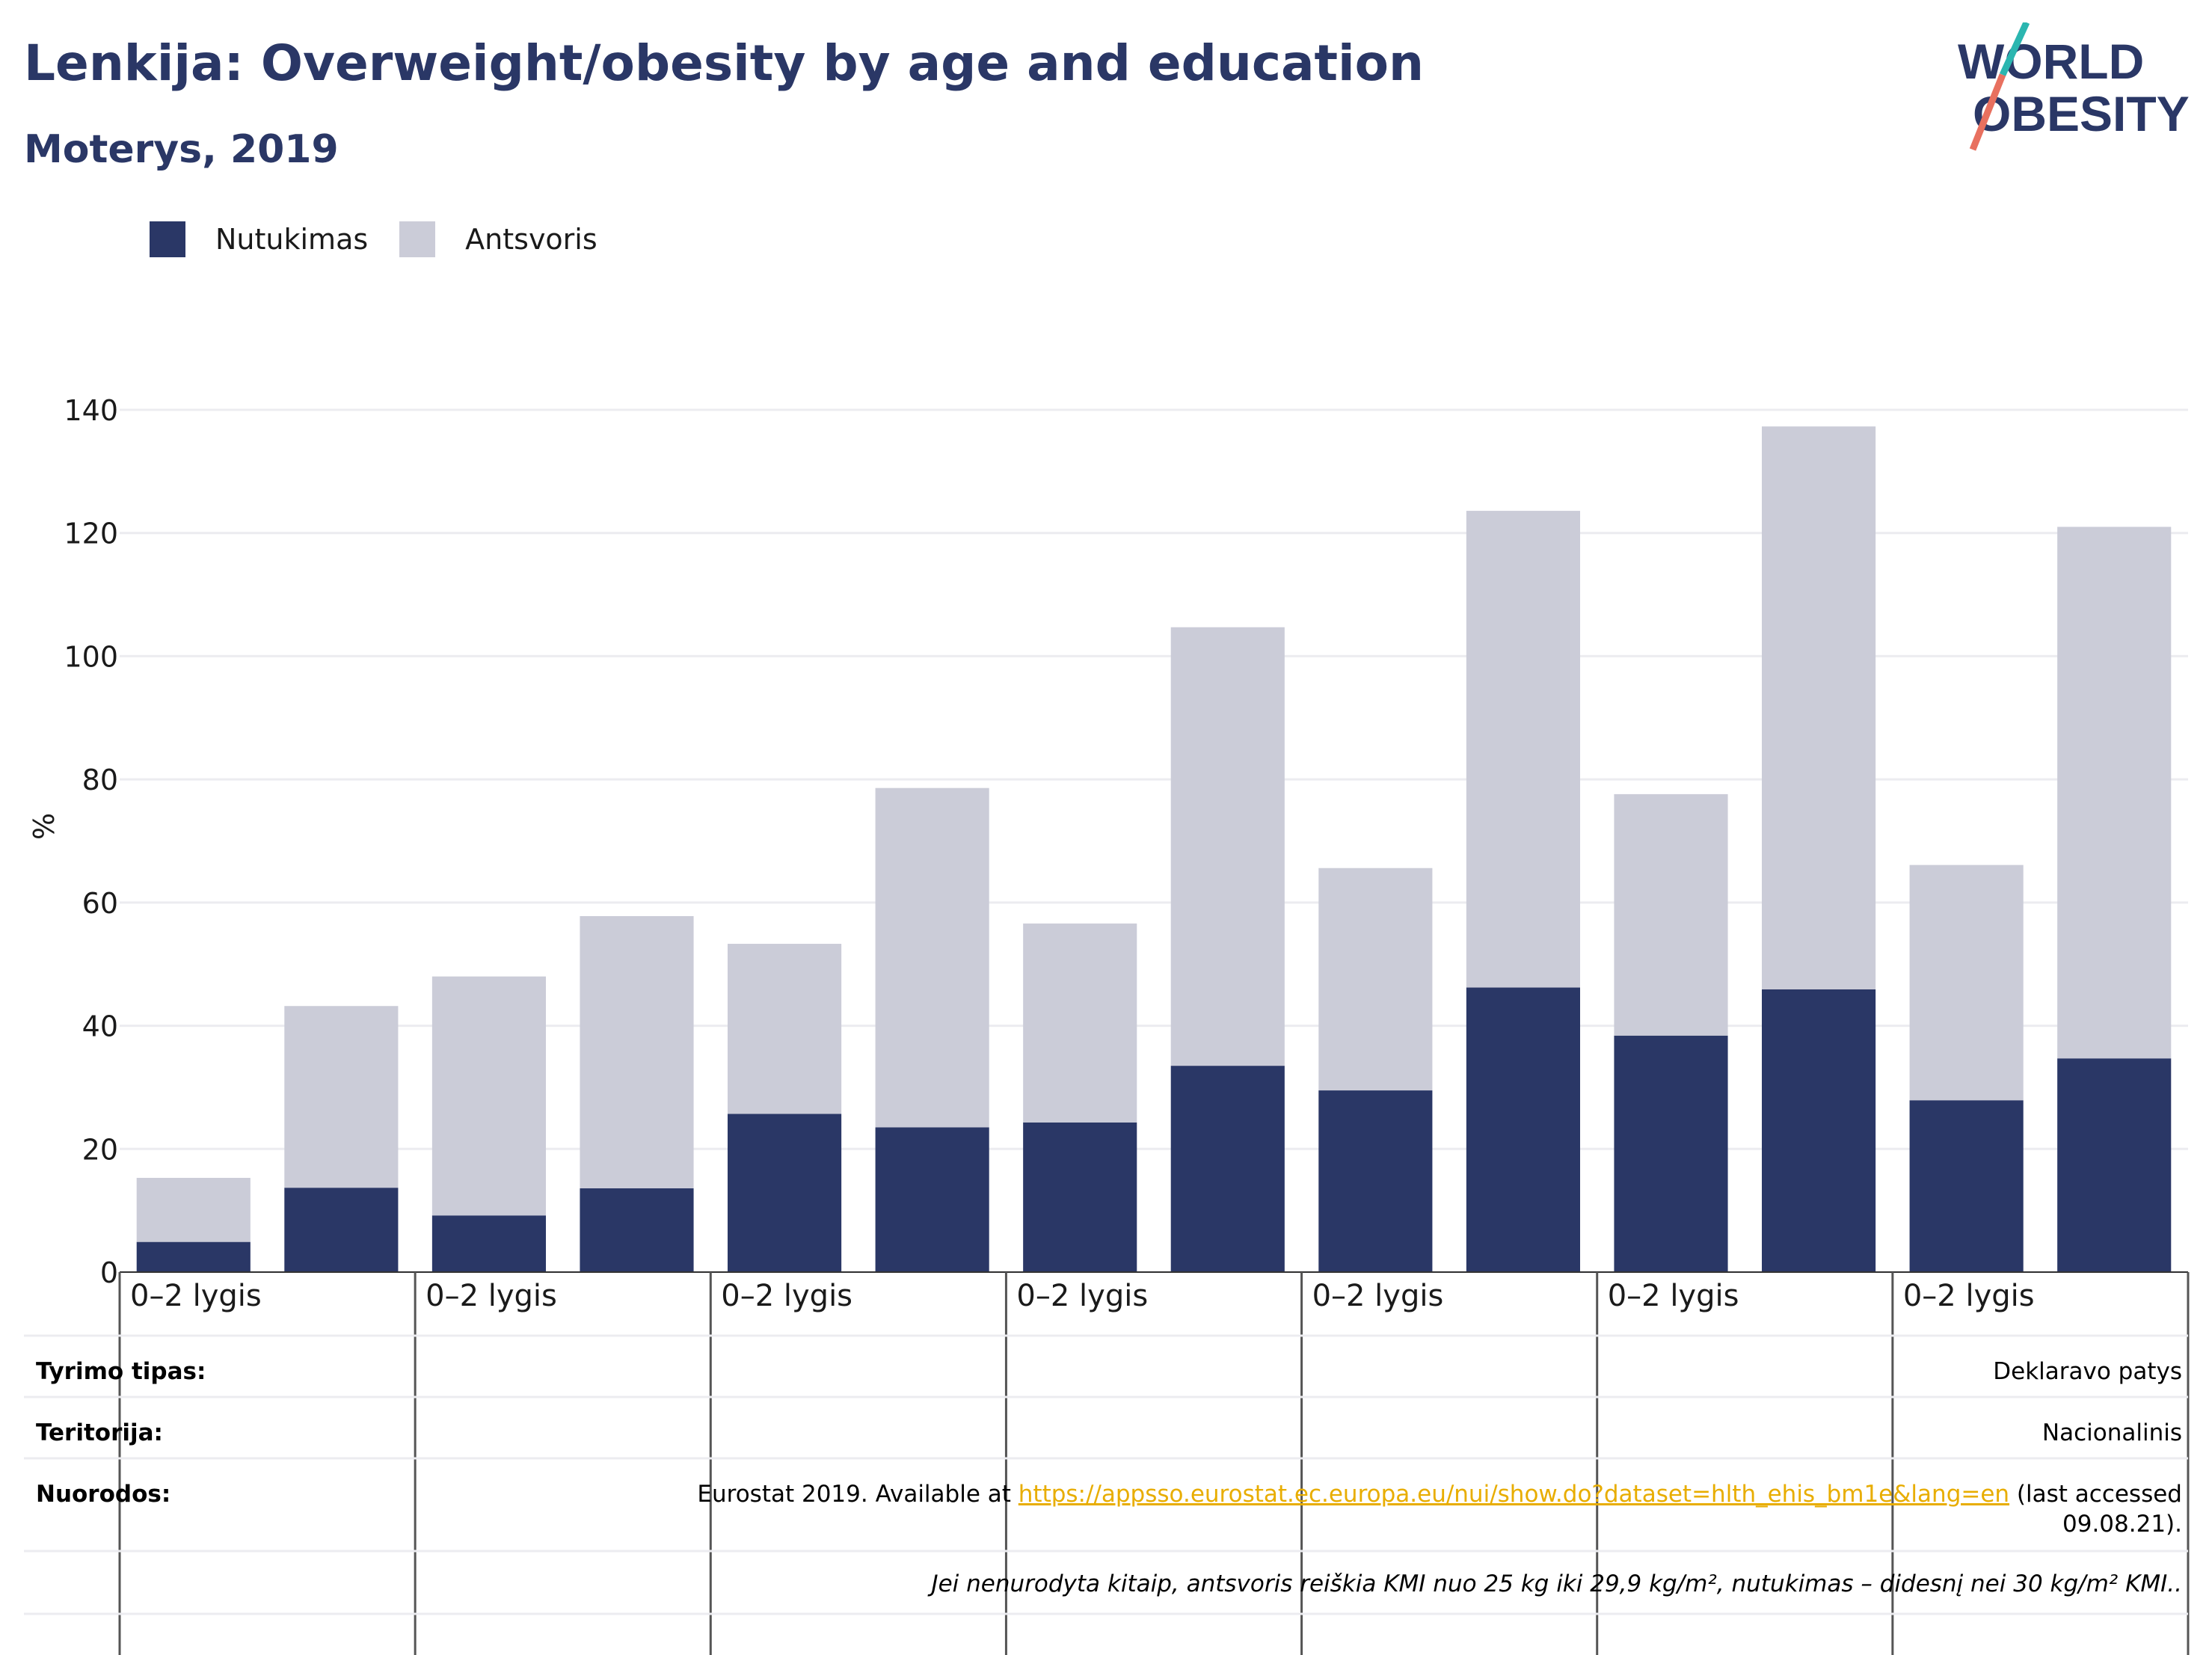 Image resolution: width=2212 pixels, height=1655 pixels. What do you see at coordinates (2095, 1494) in the screenshot?
I see `references-text-after: (last accessed` at bounding box center [2095, 1494].